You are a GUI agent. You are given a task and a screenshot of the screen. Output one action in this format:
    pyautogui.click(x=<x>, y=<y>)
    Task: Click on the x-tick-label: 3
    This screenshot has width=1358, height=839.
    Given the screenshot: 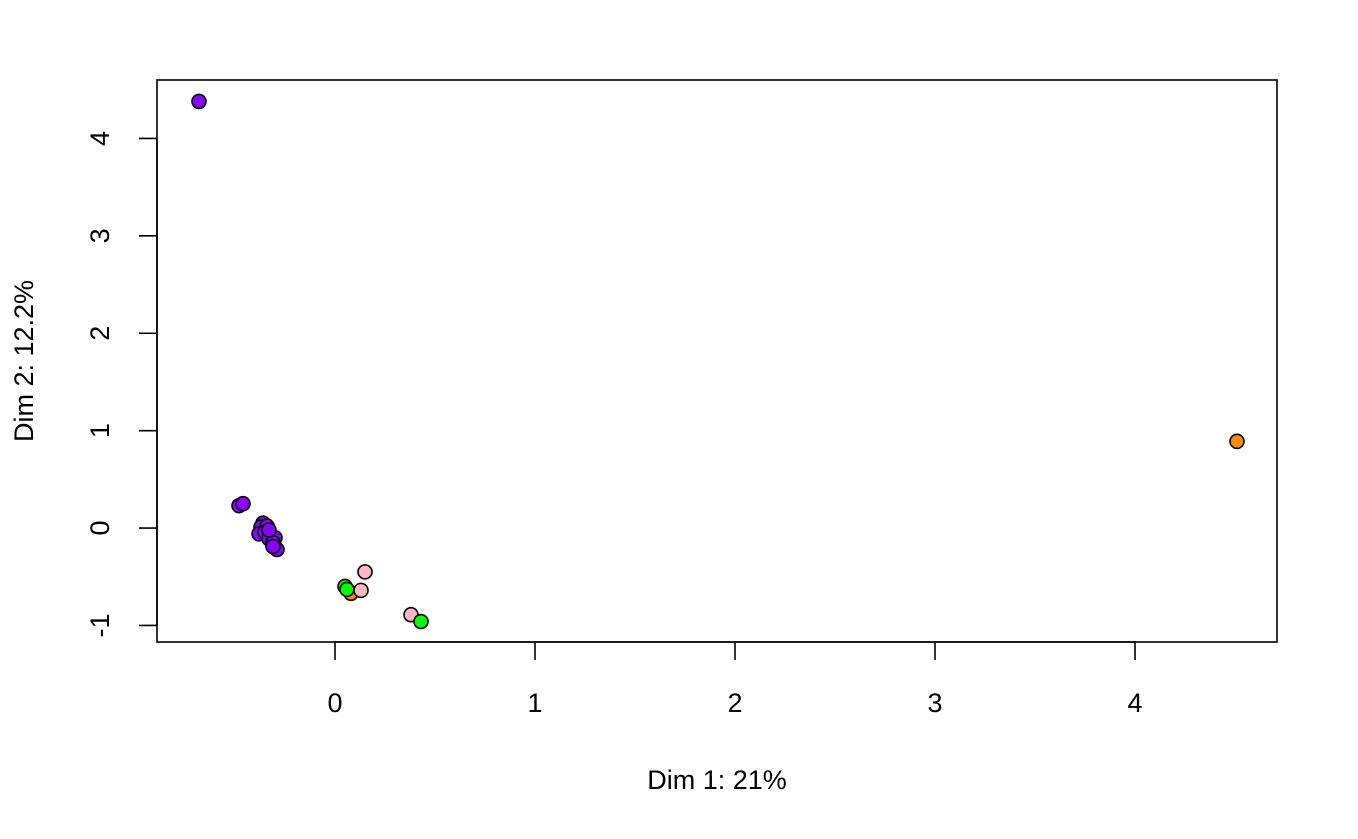 What is the action you would take?
    pyautogui.click(x=934, y=703)
    